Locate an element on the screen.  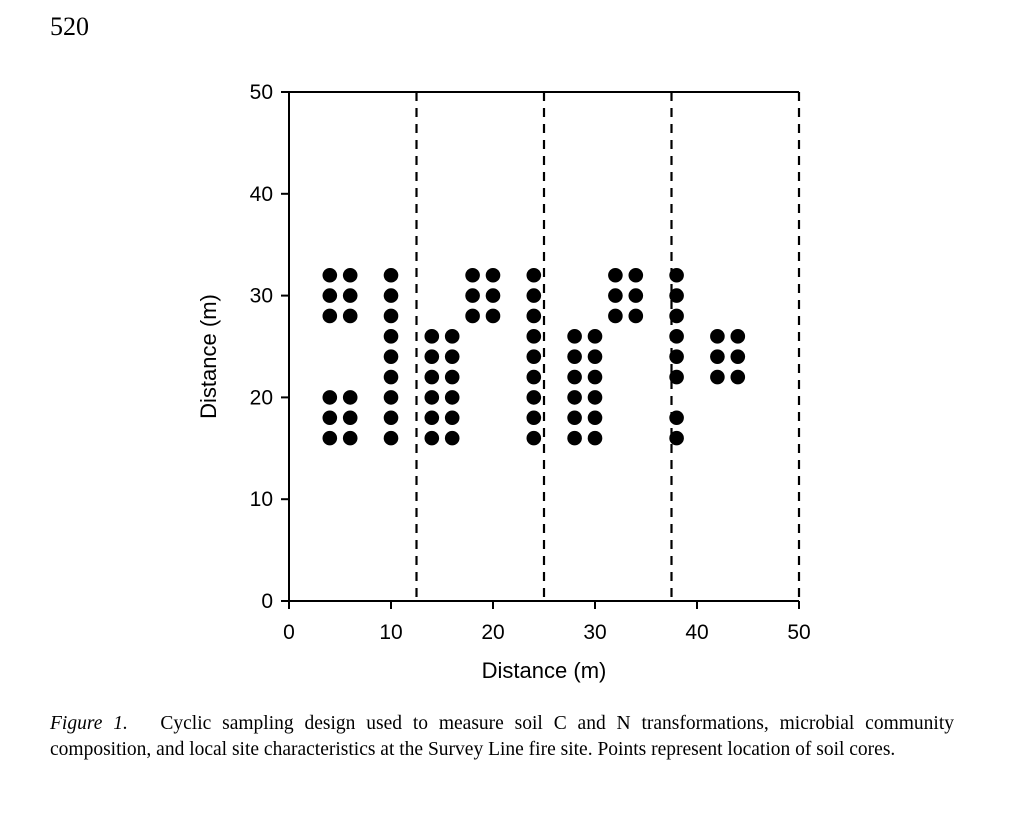
page-number: 520 is located at coordinates (69, 26).